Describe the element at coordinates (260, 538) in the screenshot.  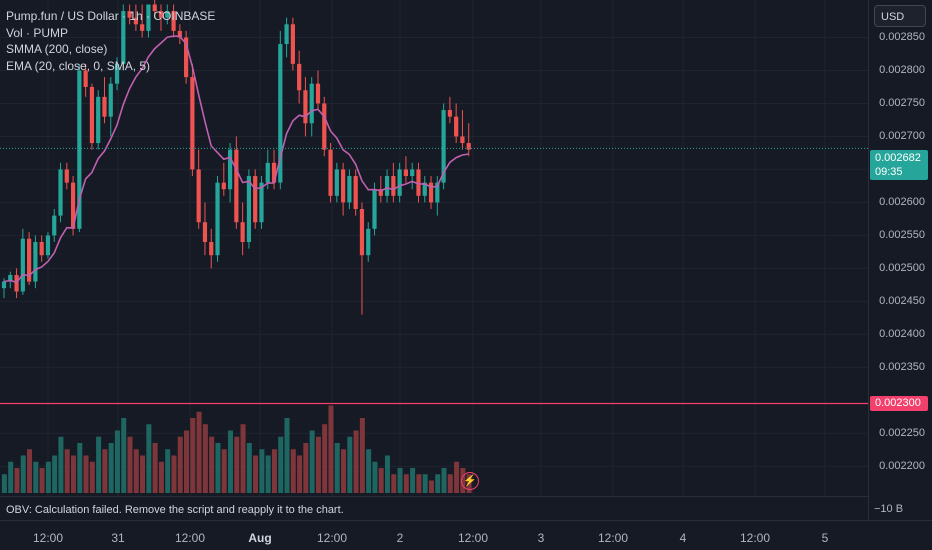
I see `time-tick-label: Aug` at that location.